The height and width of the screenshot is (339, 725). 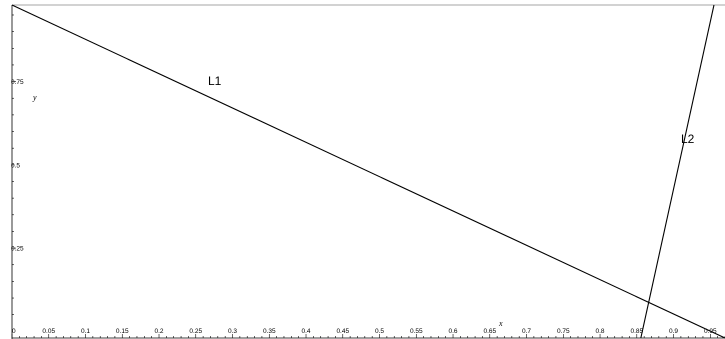 I want to click on x-tick-label: 0.45, so click(x=342, y=331).